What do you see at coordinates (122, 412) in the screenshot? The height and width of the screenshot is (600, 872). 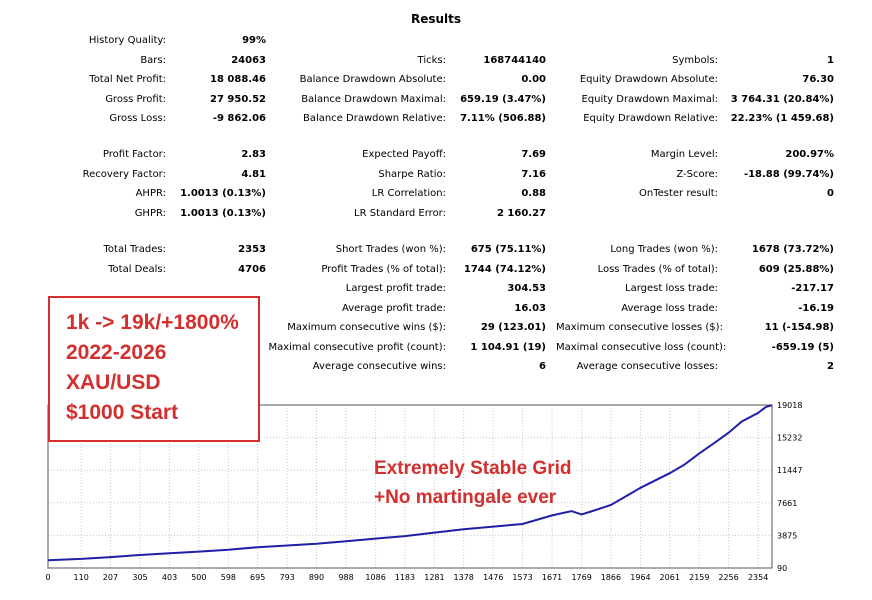 I see `annotation-start: $1000 Start` at bounding box center [122, 412].